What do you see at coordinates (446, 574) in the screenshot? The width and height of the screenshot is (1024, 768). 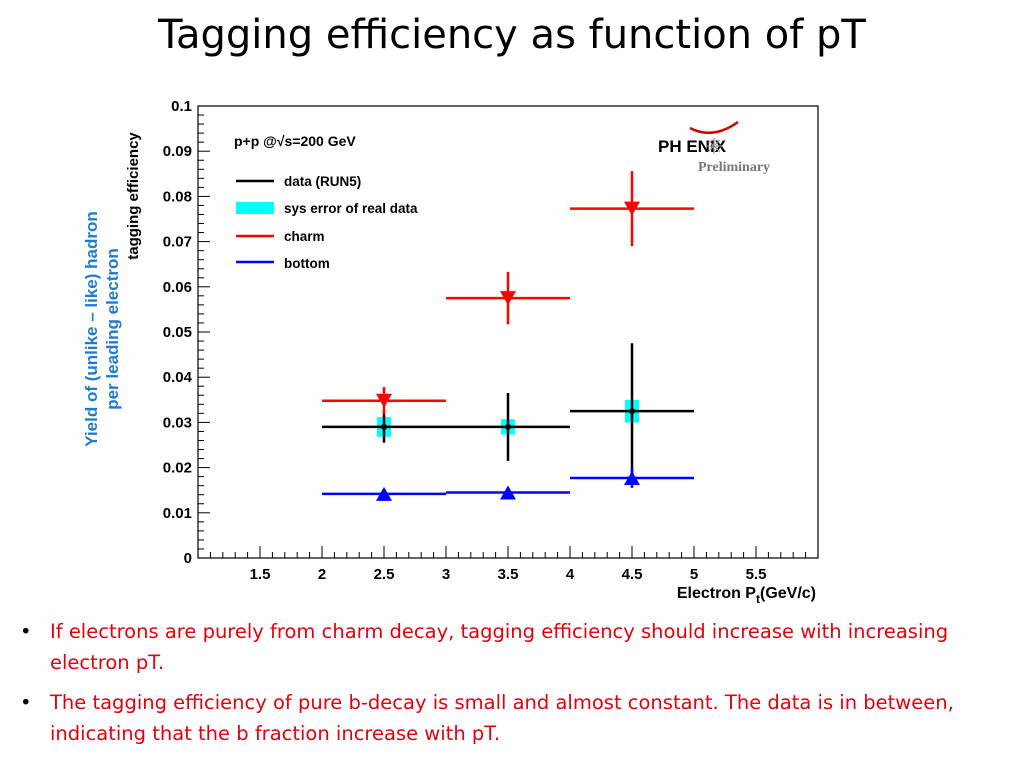 I see `x-tick-label: 3` at bounding box center [446, 574].